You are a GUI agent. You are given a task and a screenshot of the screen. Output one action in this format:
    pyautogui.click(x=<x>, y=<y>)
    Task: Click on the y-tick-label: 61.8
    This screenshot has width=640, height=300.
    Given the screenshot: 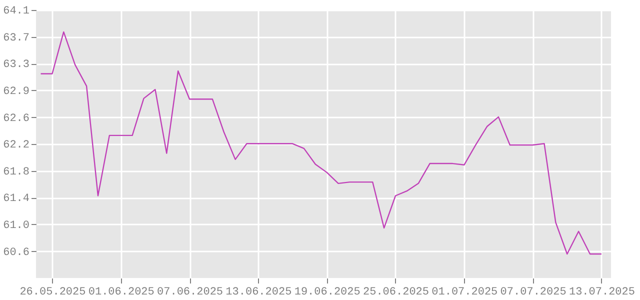 What is the action you would take?
    pyautogui.click(x=16, y=172)
    